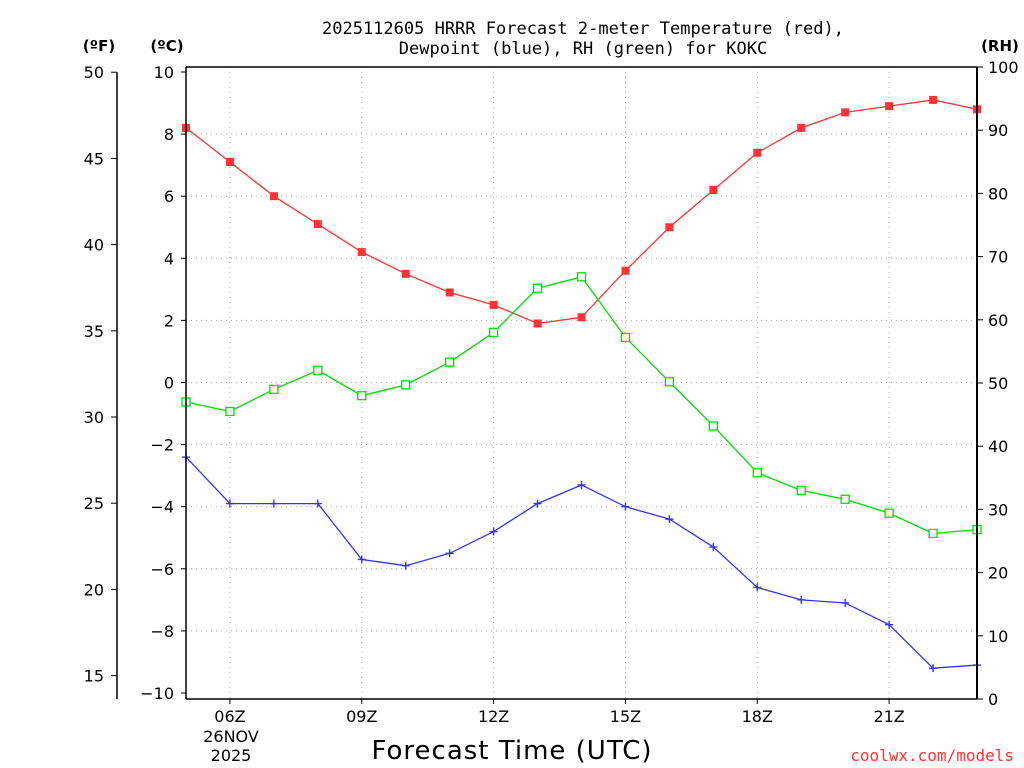 This screenshot has height=768, width=1024. What do you see at coordinates (169, 196) in the screenshot?
I see `celsius-tick-label: 6` at bounding box center [169, 196].